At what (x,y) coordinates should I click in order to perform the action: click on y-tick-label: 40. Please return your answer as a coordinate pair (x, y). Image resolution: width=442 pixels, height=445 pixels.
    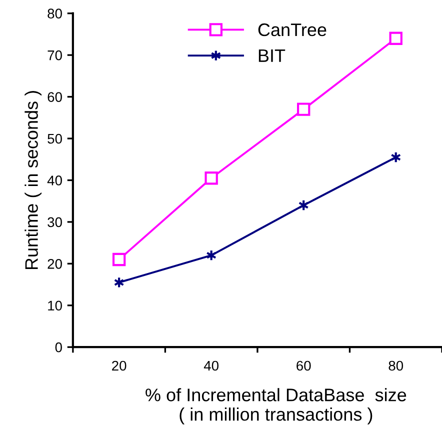
    Looking at the image, I should click on (54, 181).